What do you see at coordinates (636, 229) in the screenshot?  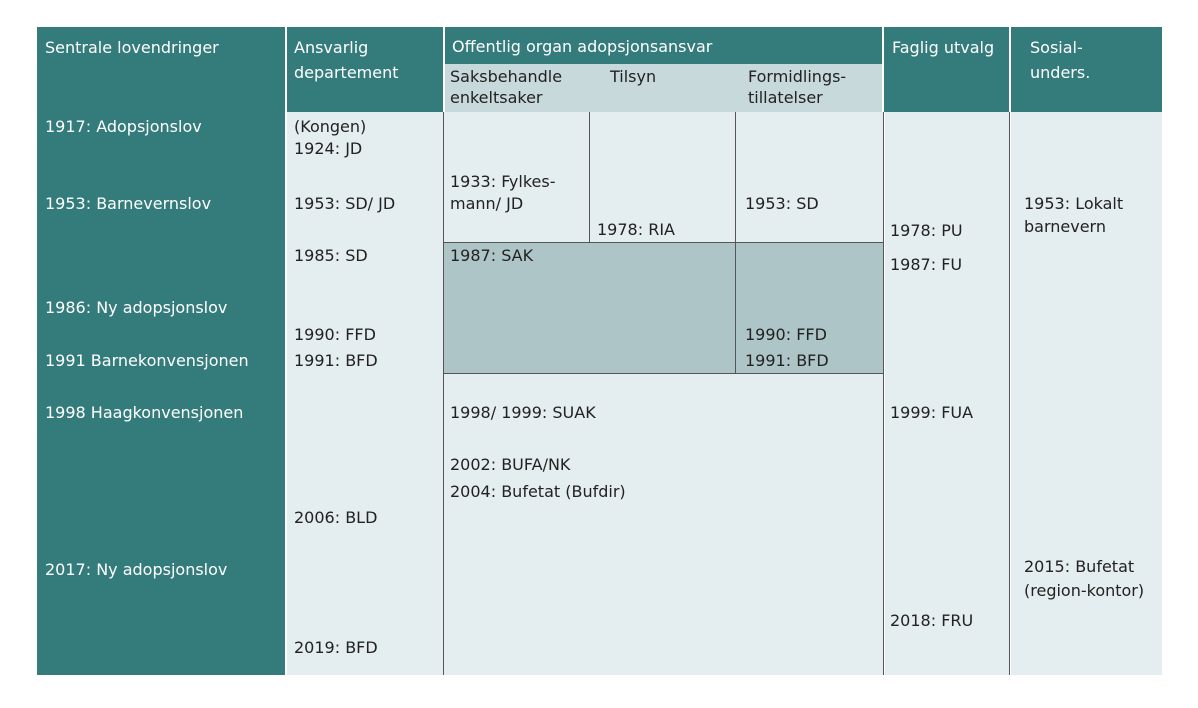 I see `entry: 1978: RIA` at bounding box center [636, 229].